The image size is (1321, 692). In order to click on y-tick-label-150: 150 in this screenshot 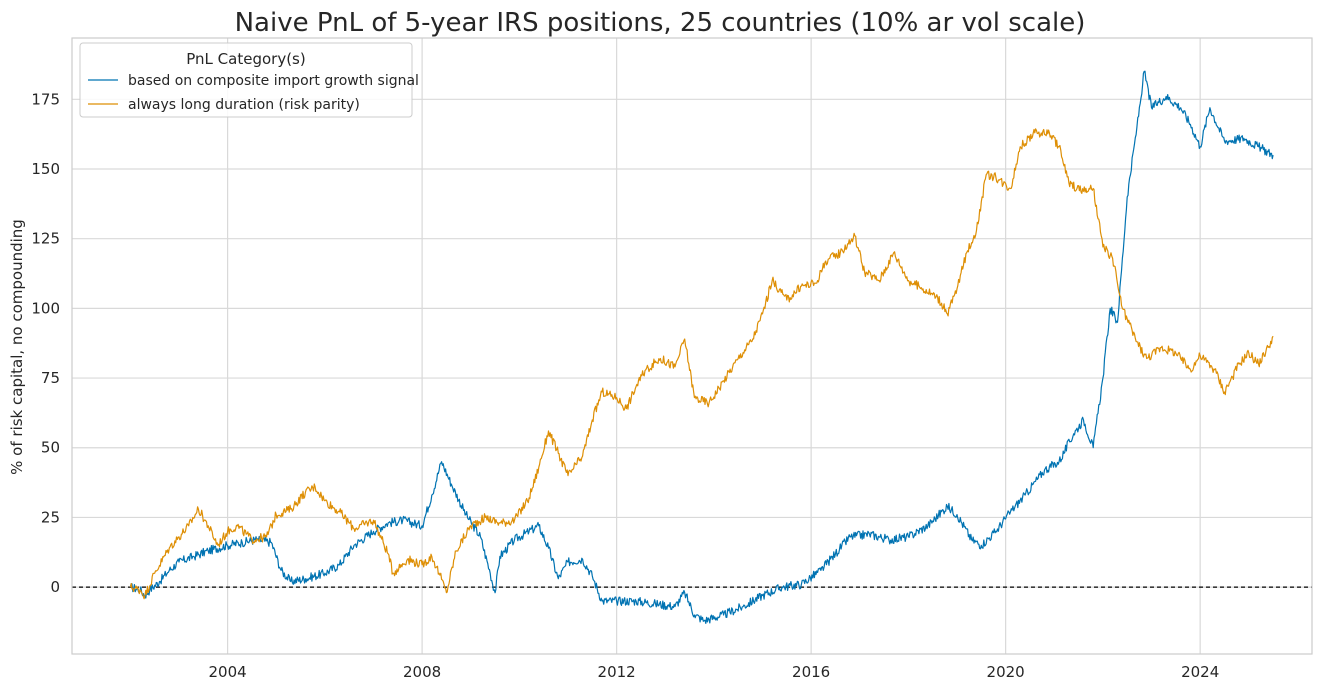, I will do `click(45, 169)`.